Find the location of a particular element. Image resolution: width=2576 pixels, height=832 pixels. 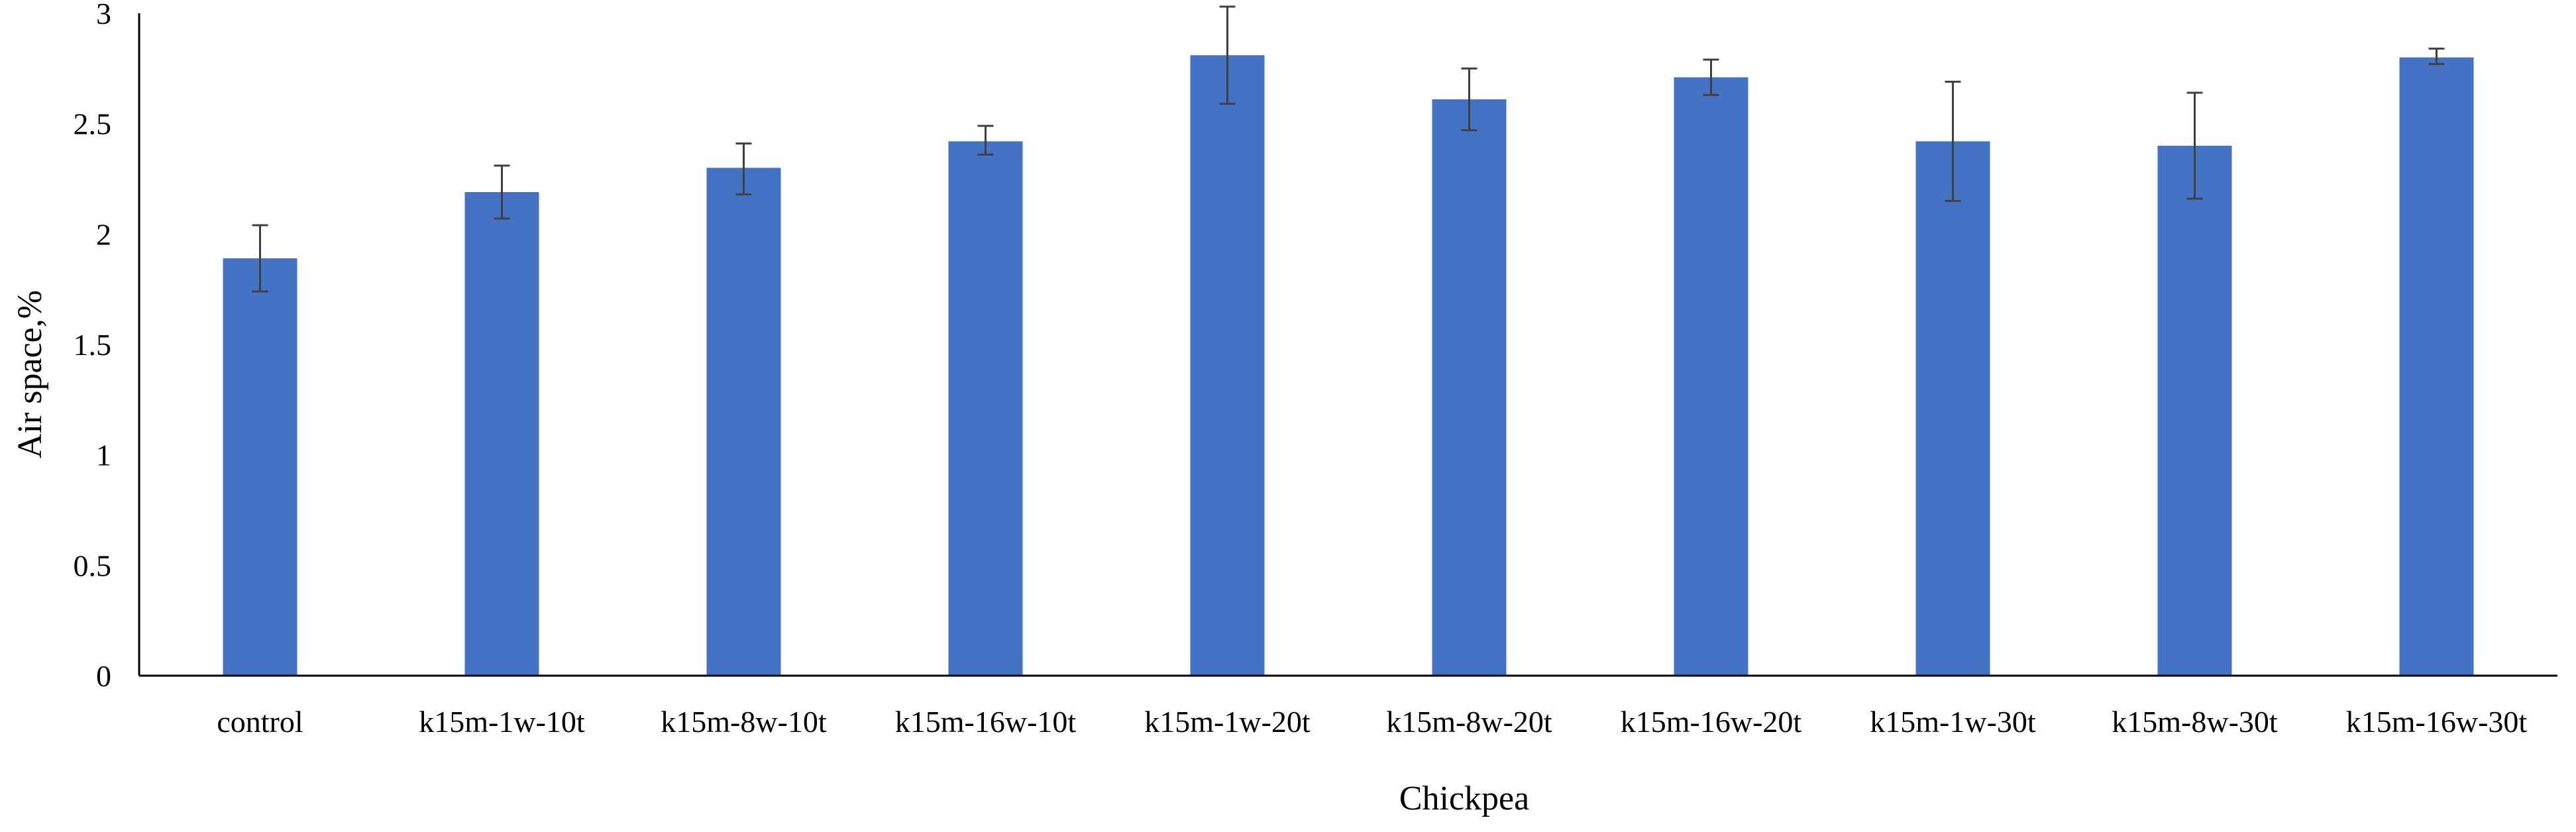

error-bar-k15m-1w-30t is located at coordinates (1953, 141).